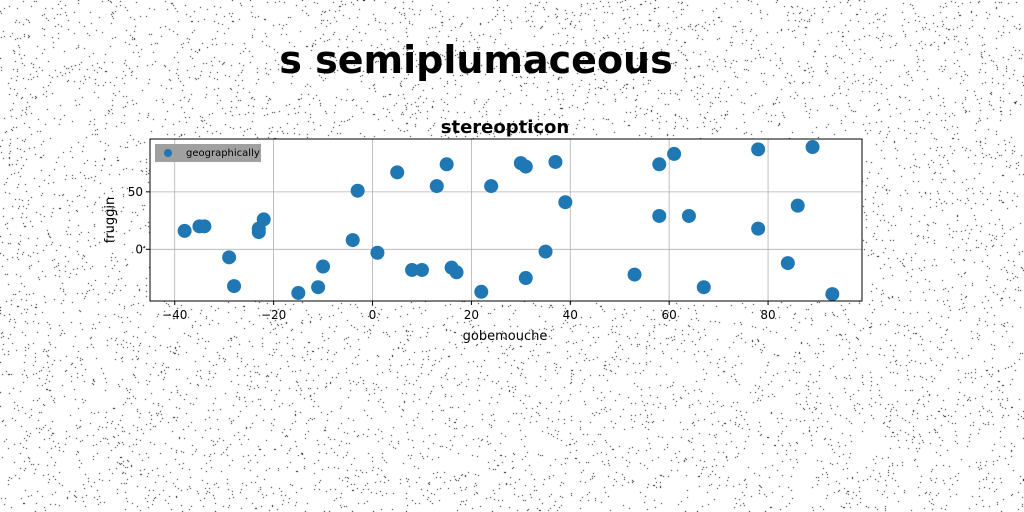  Describe the element at coordinates (669, 315) in the screenshot. I see `x-tick-label: 60` at that location.